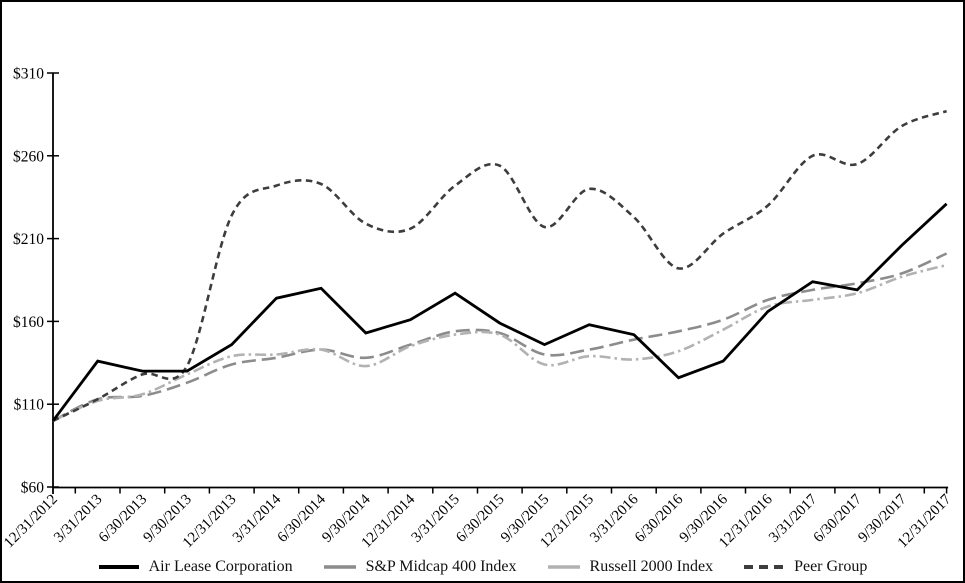 Image resolution: width=965 pixels, height=583 pixels. What do you see at coordinates (28, 156) in the screenshot?
I see `y-tick-label: $260` at bounding box center [28, 156].